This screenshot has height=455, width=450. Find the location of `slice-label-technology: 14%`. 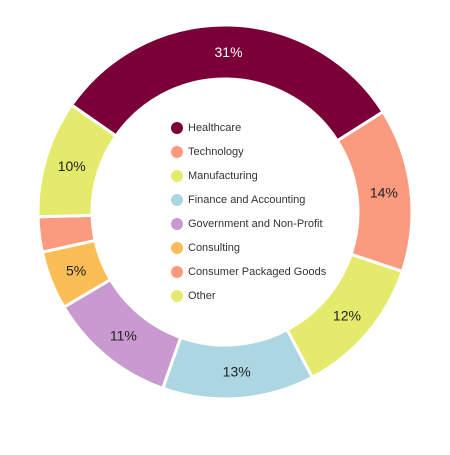

slice-label-technology: 14% is located at coordinates (384, 193).